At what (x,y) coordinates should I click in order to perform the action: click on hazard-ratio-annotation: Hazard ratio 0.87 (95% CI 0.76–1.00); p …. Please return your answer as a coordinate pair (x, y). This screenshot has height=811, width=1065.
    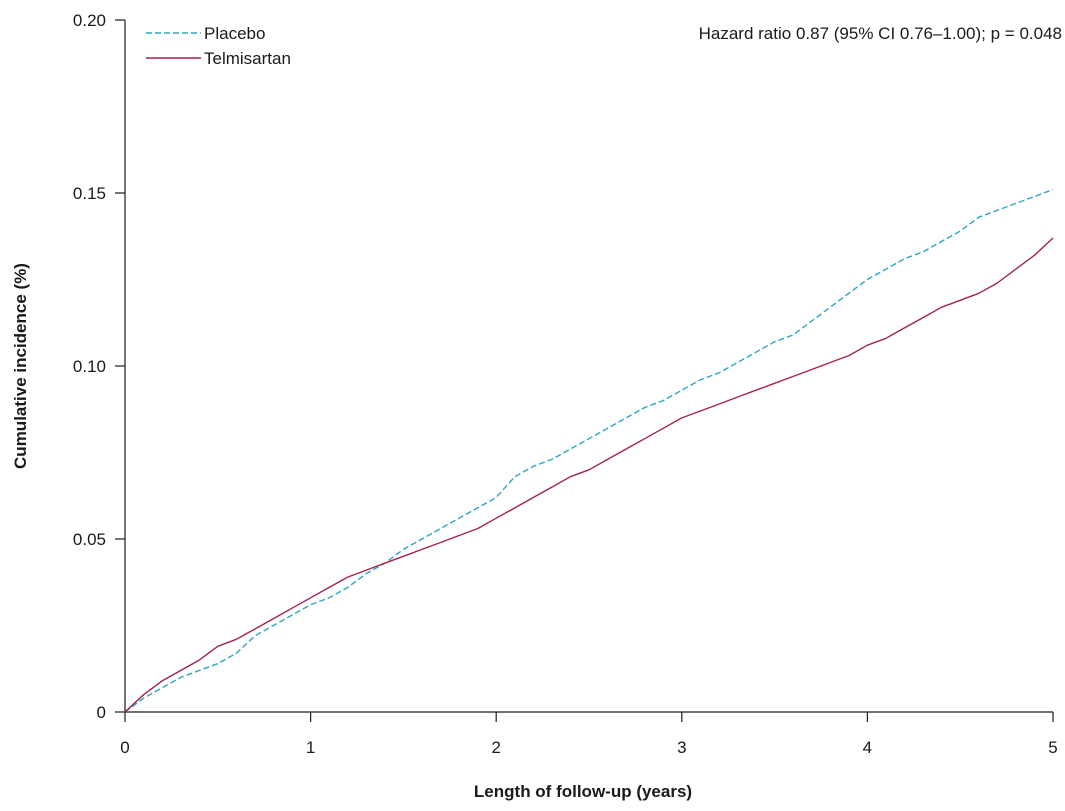
    Looking at the image, I should click on (880, 33).